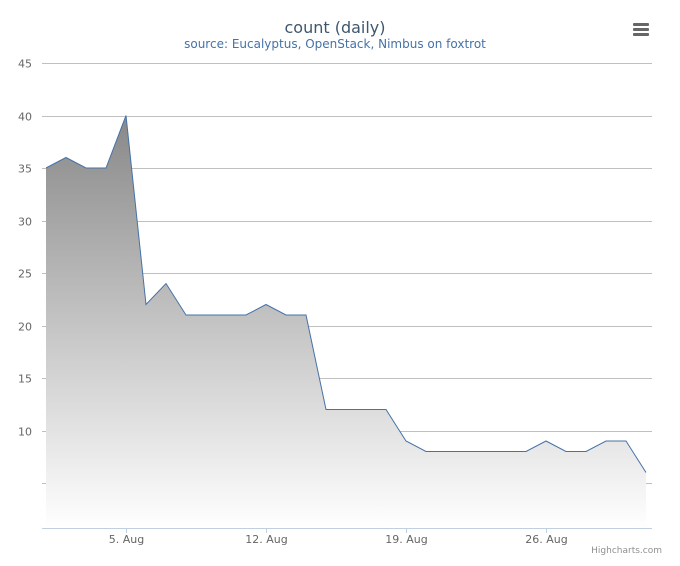 This screenshot has height=566, width=680. I want to click on x-tick-label: 26. Aug, so click(546, 539).